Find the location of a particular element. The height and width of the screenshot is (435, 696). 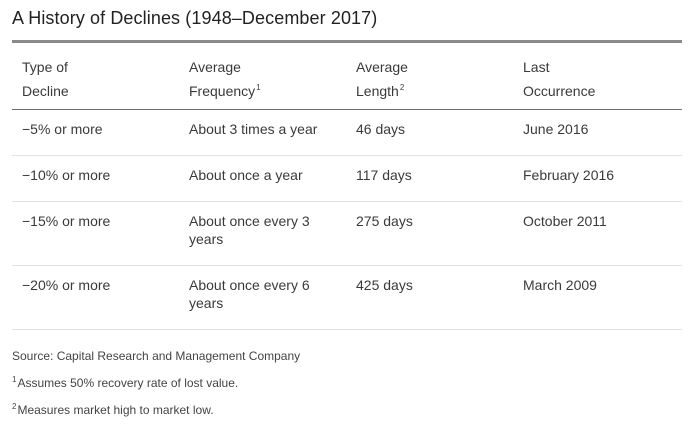

header-type-of-decline: Type of Decline is located at coordinates (102, 79).